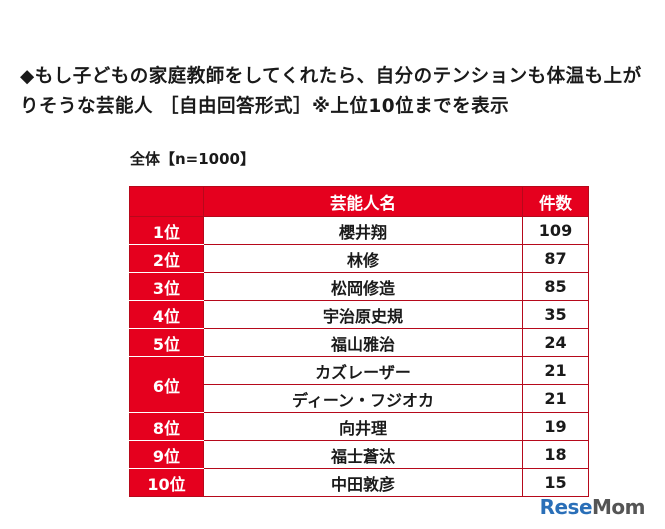 Image resolution: width=665 pixels, height=529 pixels. I want to click on header-rank, so click(166, 201).